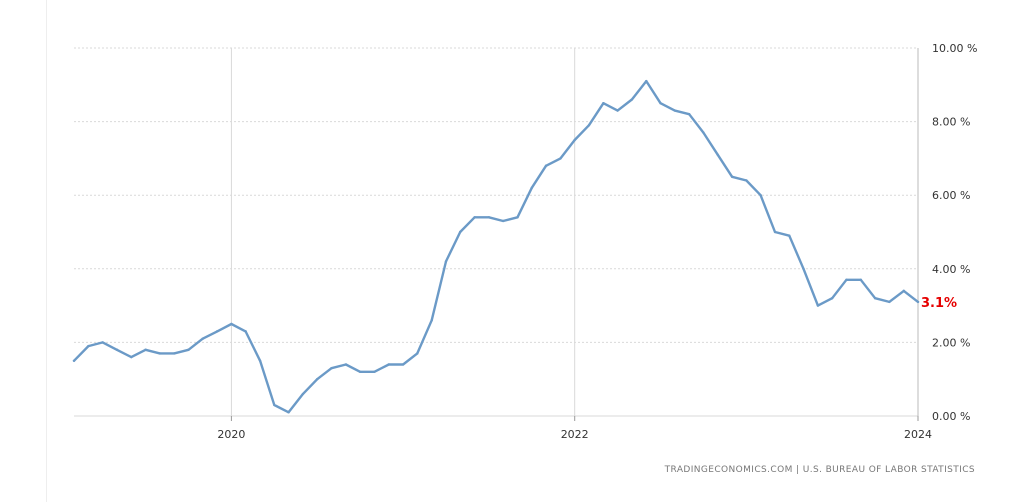 The image size is (1024, 502). Describe the element at coordinates (951, 416) in the screenshot. I see `y-tick-label: 0.00 %` at that location.